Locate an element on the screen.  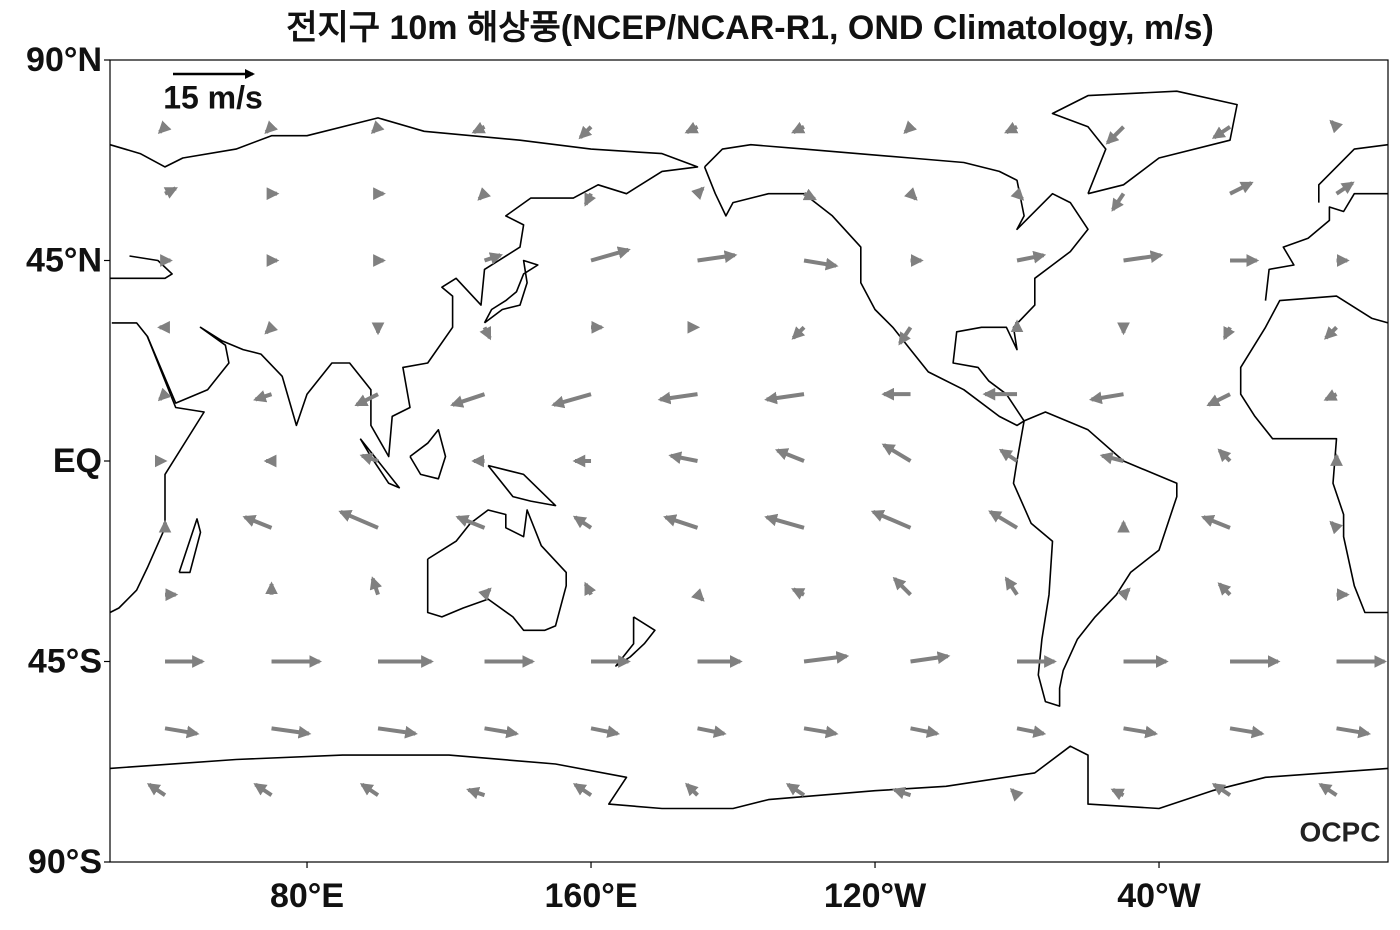
credit: OCPC is located at coordinates (1340, 831).